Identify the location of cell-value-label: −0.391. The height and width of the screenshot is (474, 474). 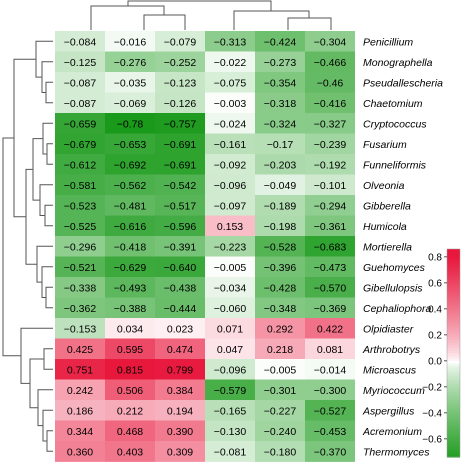
(180, 247).